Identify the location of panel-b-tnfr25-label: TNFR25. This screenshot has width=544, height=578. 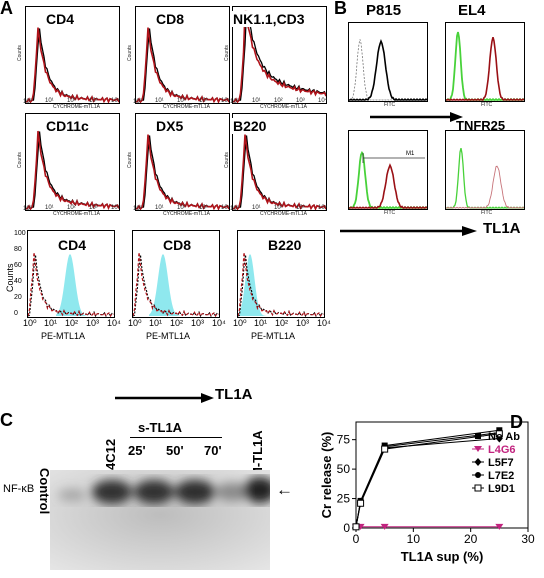
(481, 125).